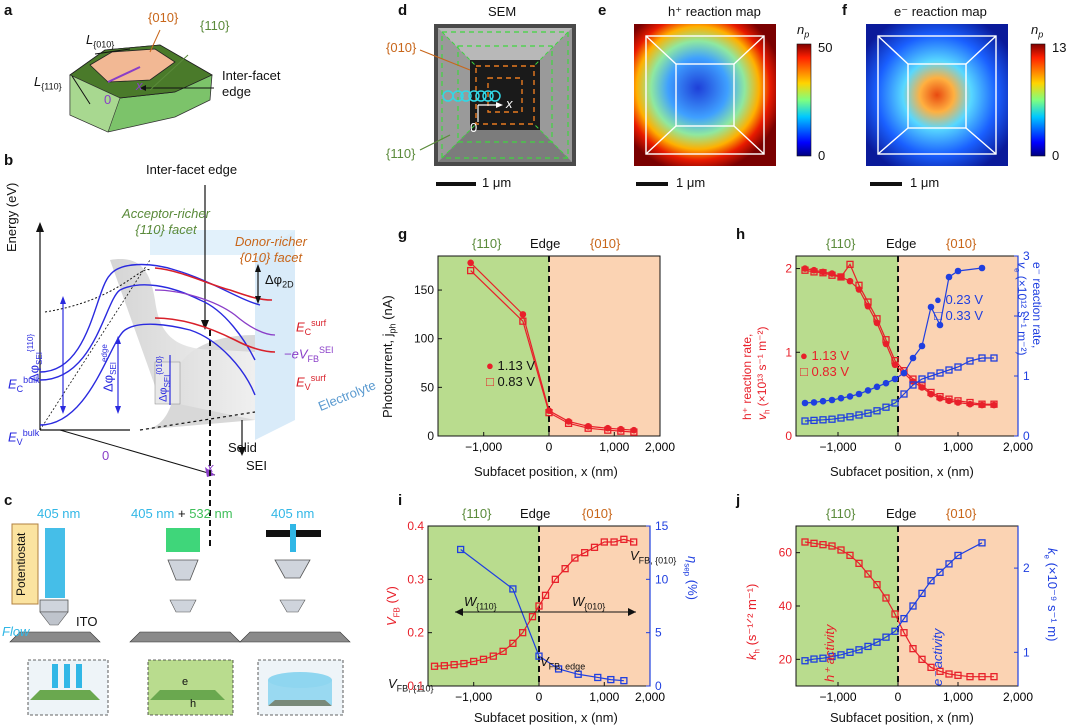  Describe the element at coordinates (825, 47) in the screenshot. I see `e-cbar-max: 50` at that location.